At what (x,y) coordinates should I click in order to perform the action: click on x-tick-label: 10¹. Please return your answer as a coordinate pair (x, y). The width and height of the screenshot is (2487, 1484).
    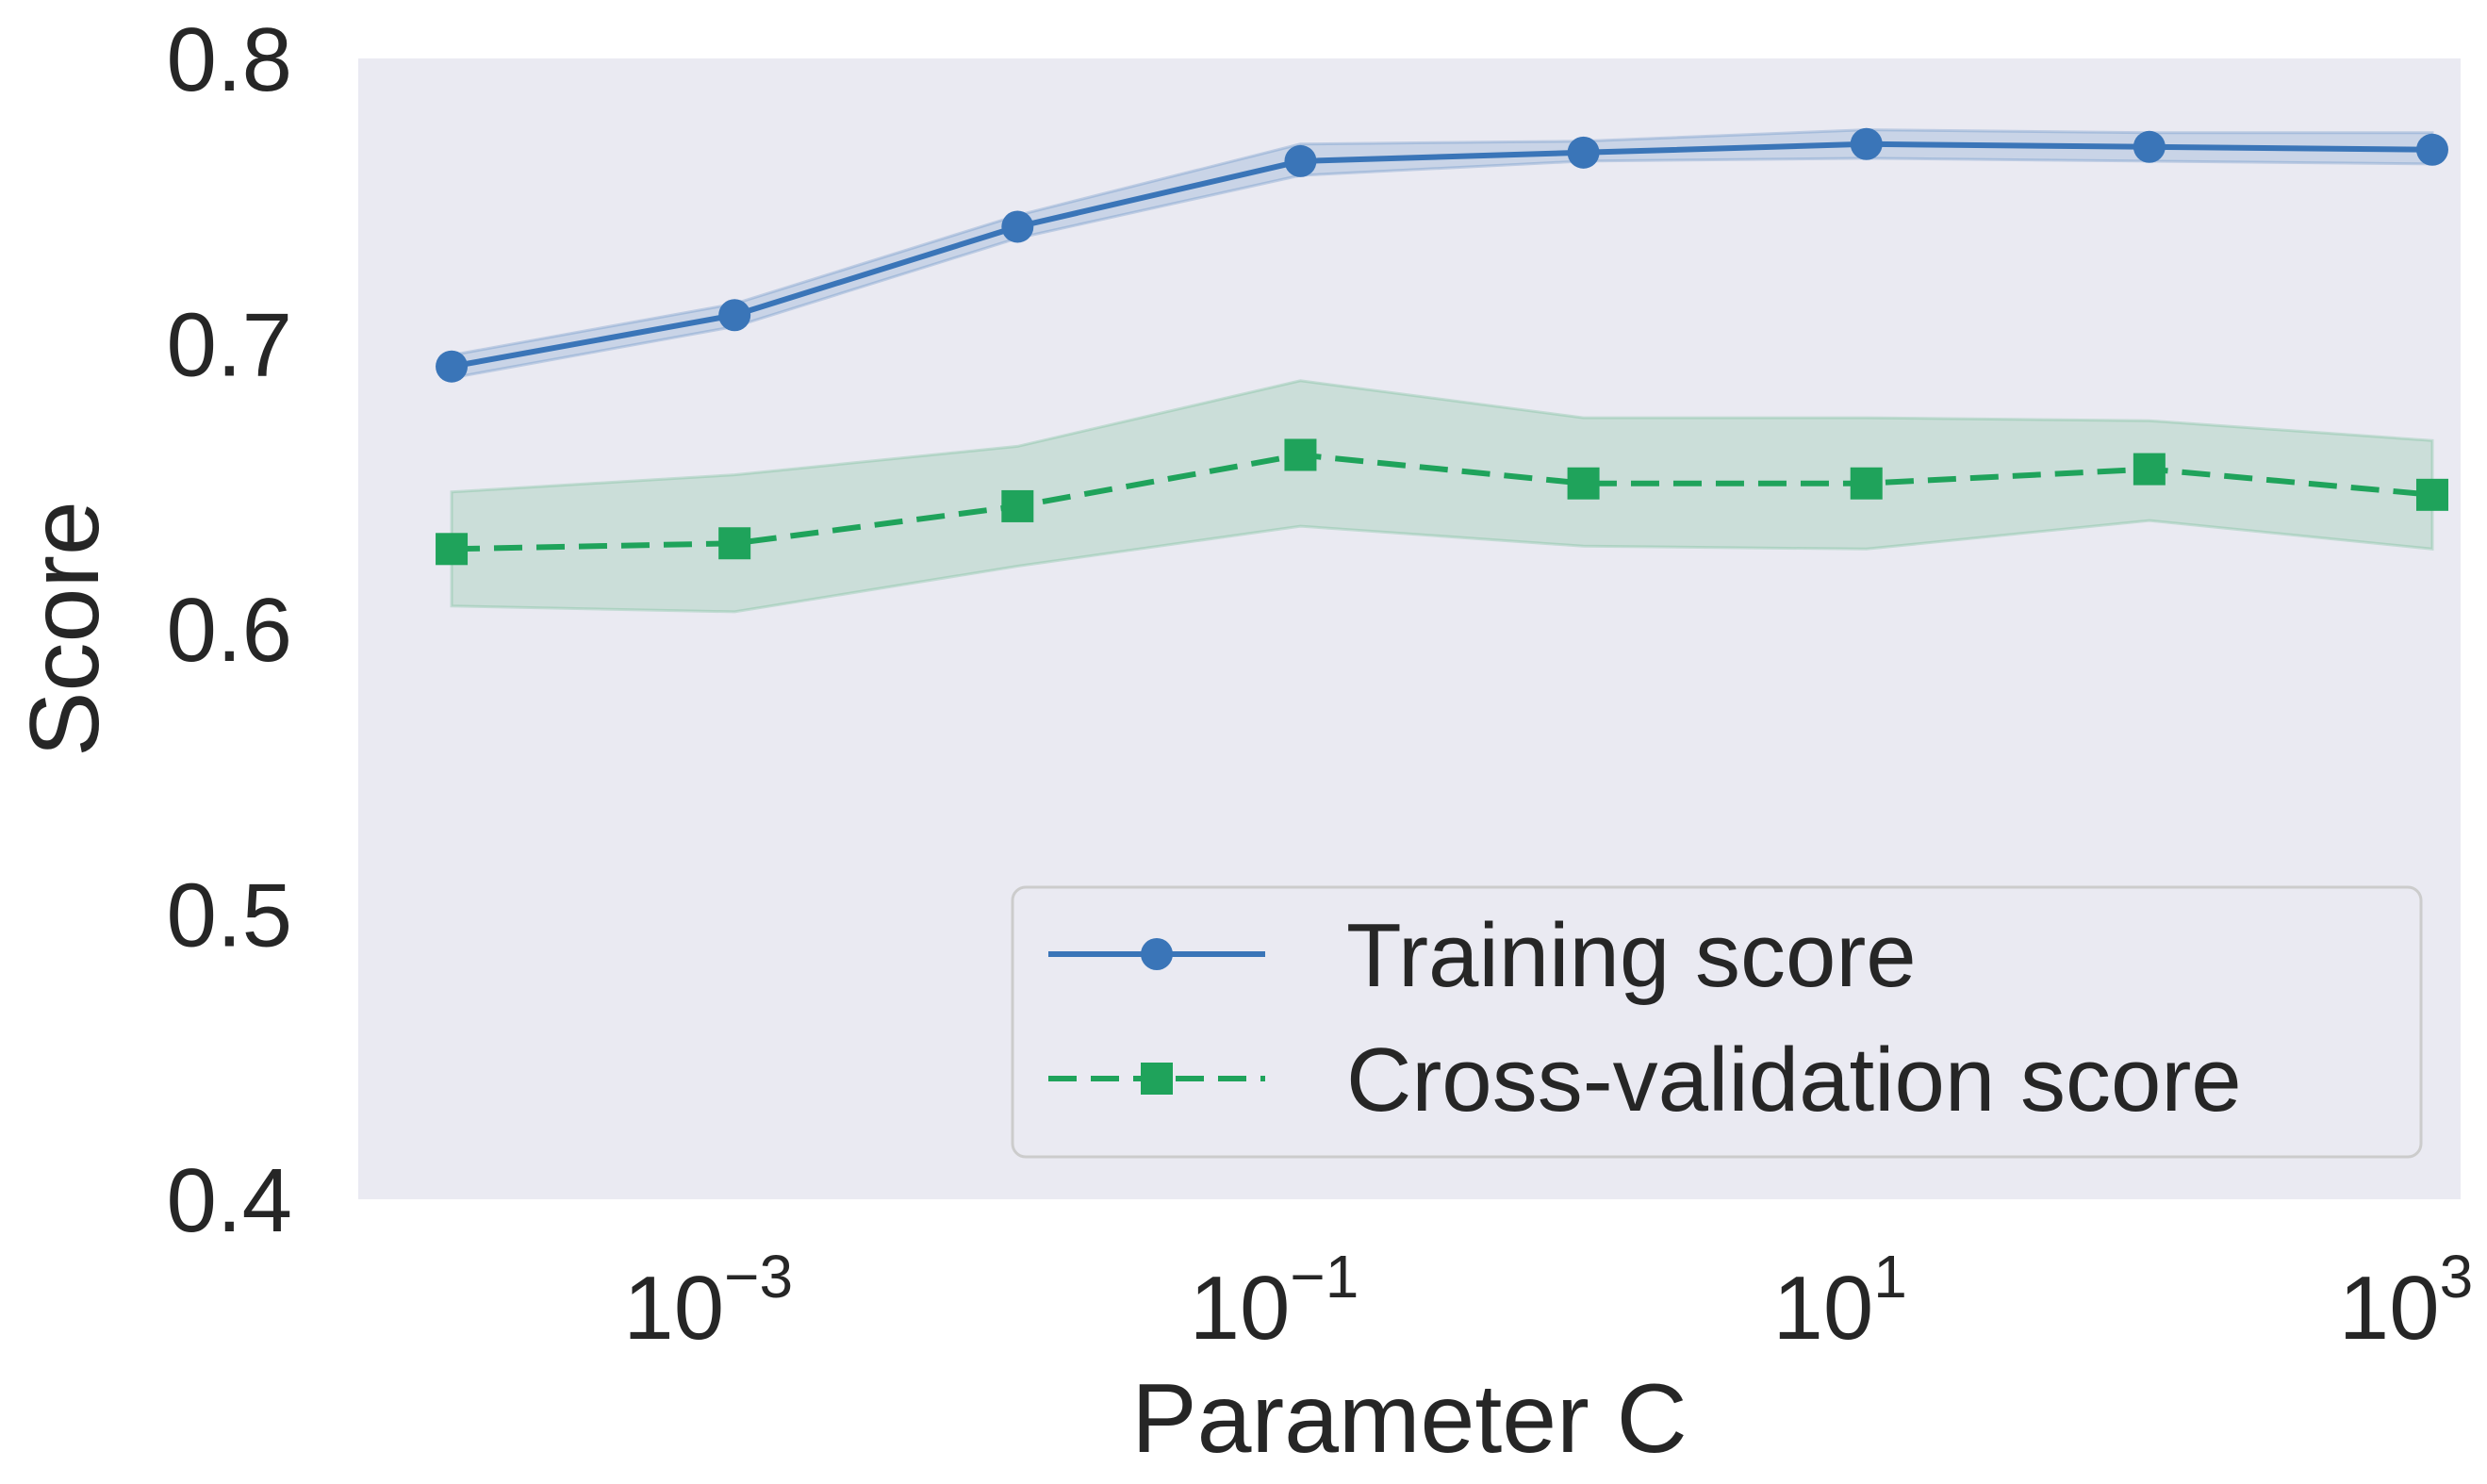
    Looking at the image, I should click on (1840, 1301).